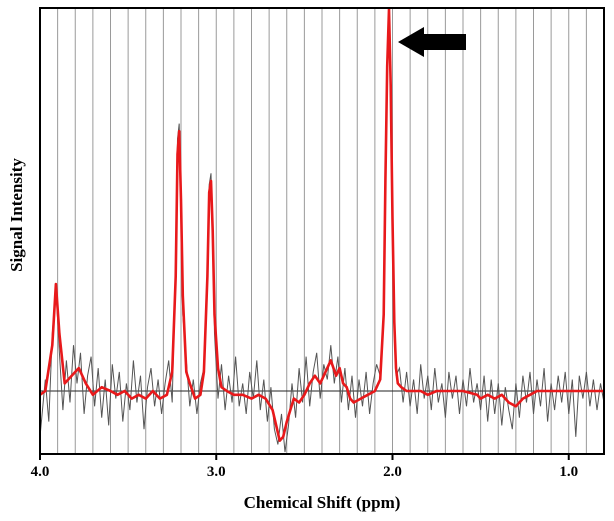 The width and height of the screenshot is (614, 521). What do you see at coordinates (322, 502) in the screenshot?
I see `x-axis-title: Chemical Shift (ppm)` at bounding box center [322, 502].